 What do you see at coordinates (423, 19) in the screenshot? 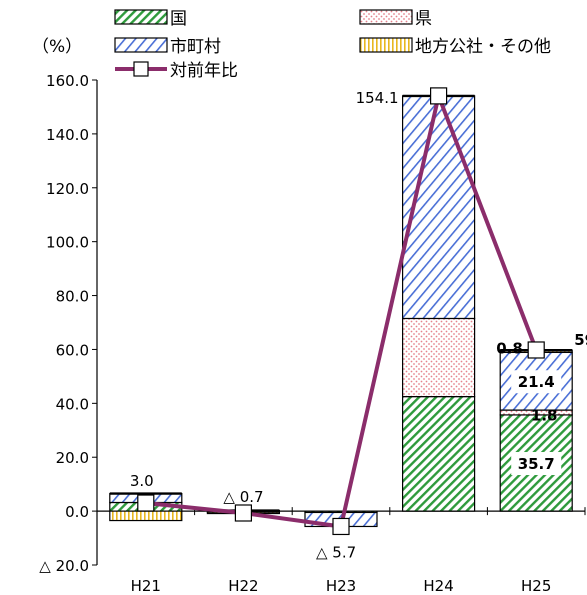
I see `legend-label-ken: 県` at bounding box center [423, 19].